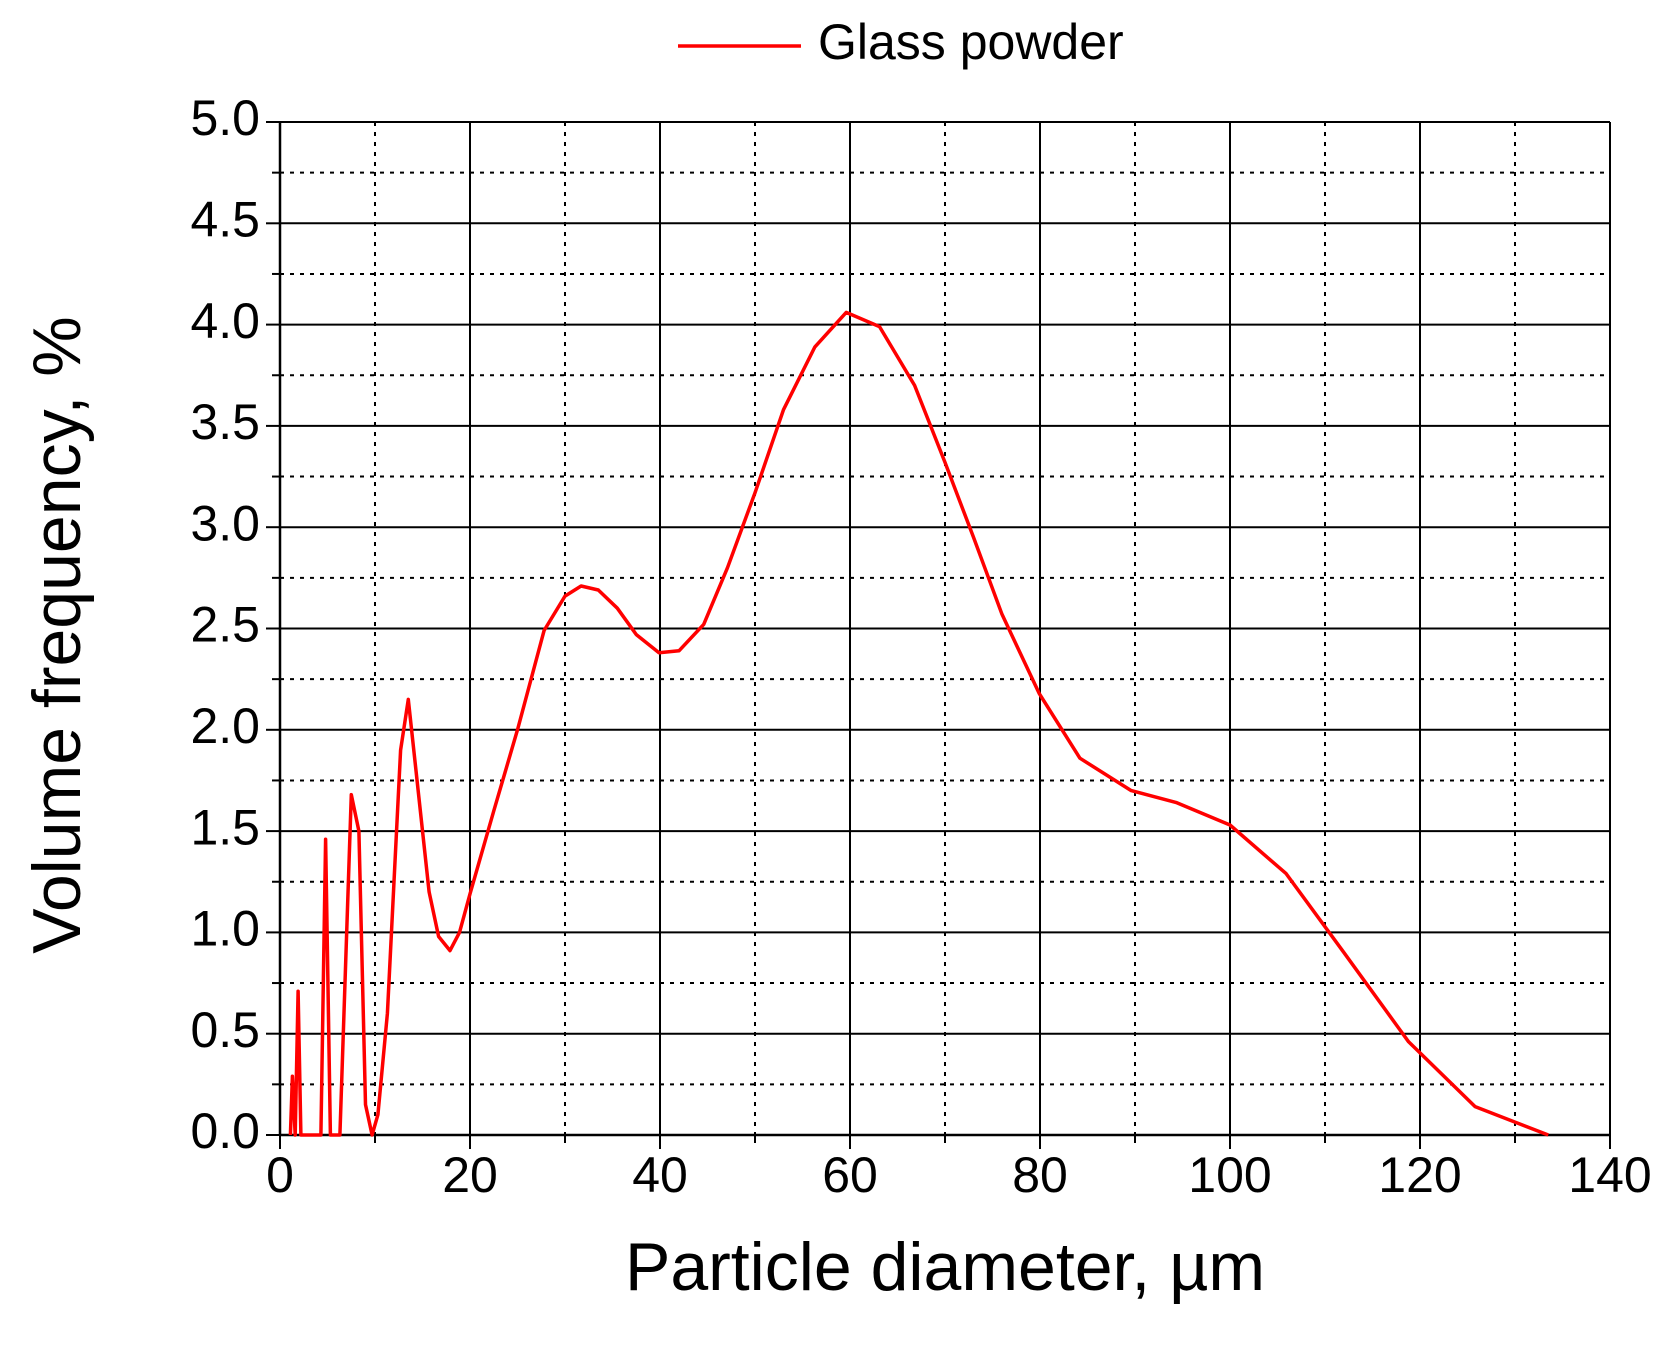 The height and width of the screenshot is (1346, 1678). I want to click on y-tick-label: 2.0, so click(225, 726).